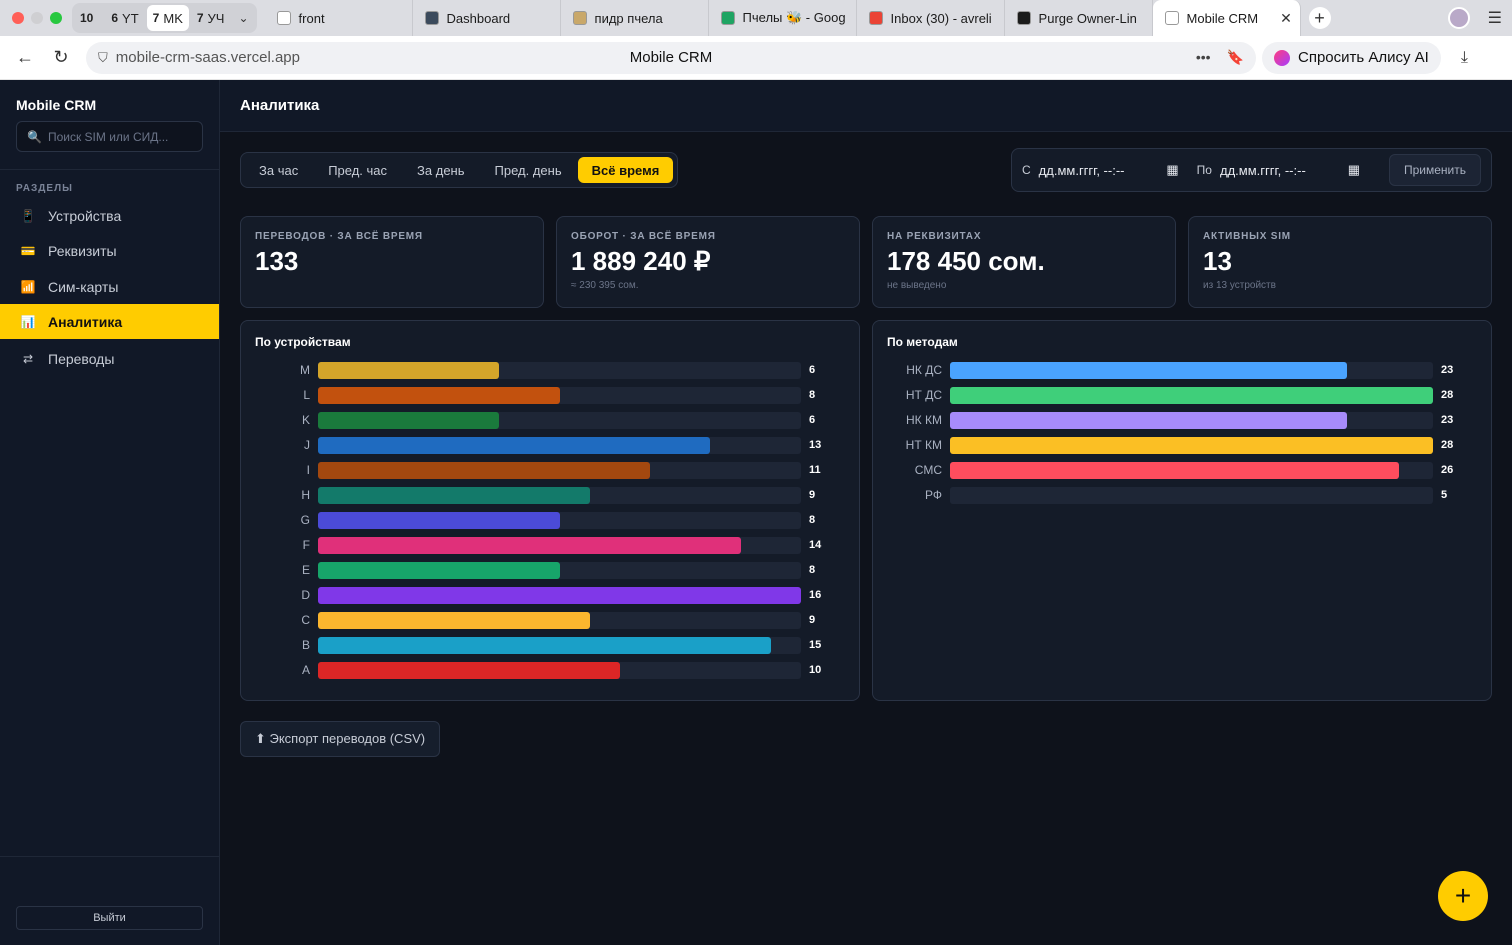  What do you see at coordinates (815, 645) in the screenshot?
I see `bar-value: 15` at bounding box center [815, 645].